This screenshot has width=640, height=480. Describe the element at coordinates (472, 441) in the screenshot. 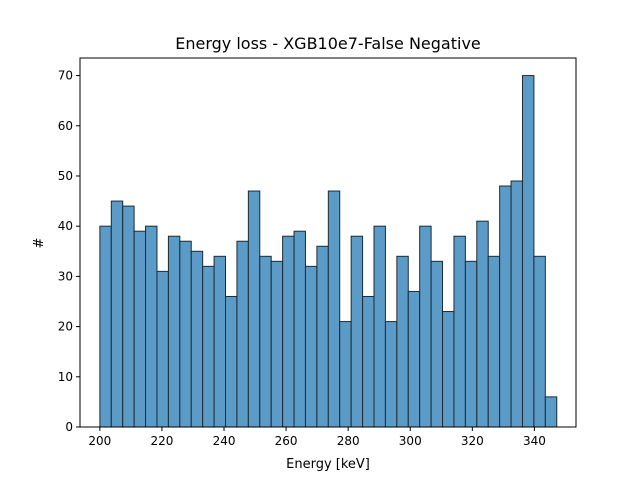

I see `x-tick-label: 320` at that location.